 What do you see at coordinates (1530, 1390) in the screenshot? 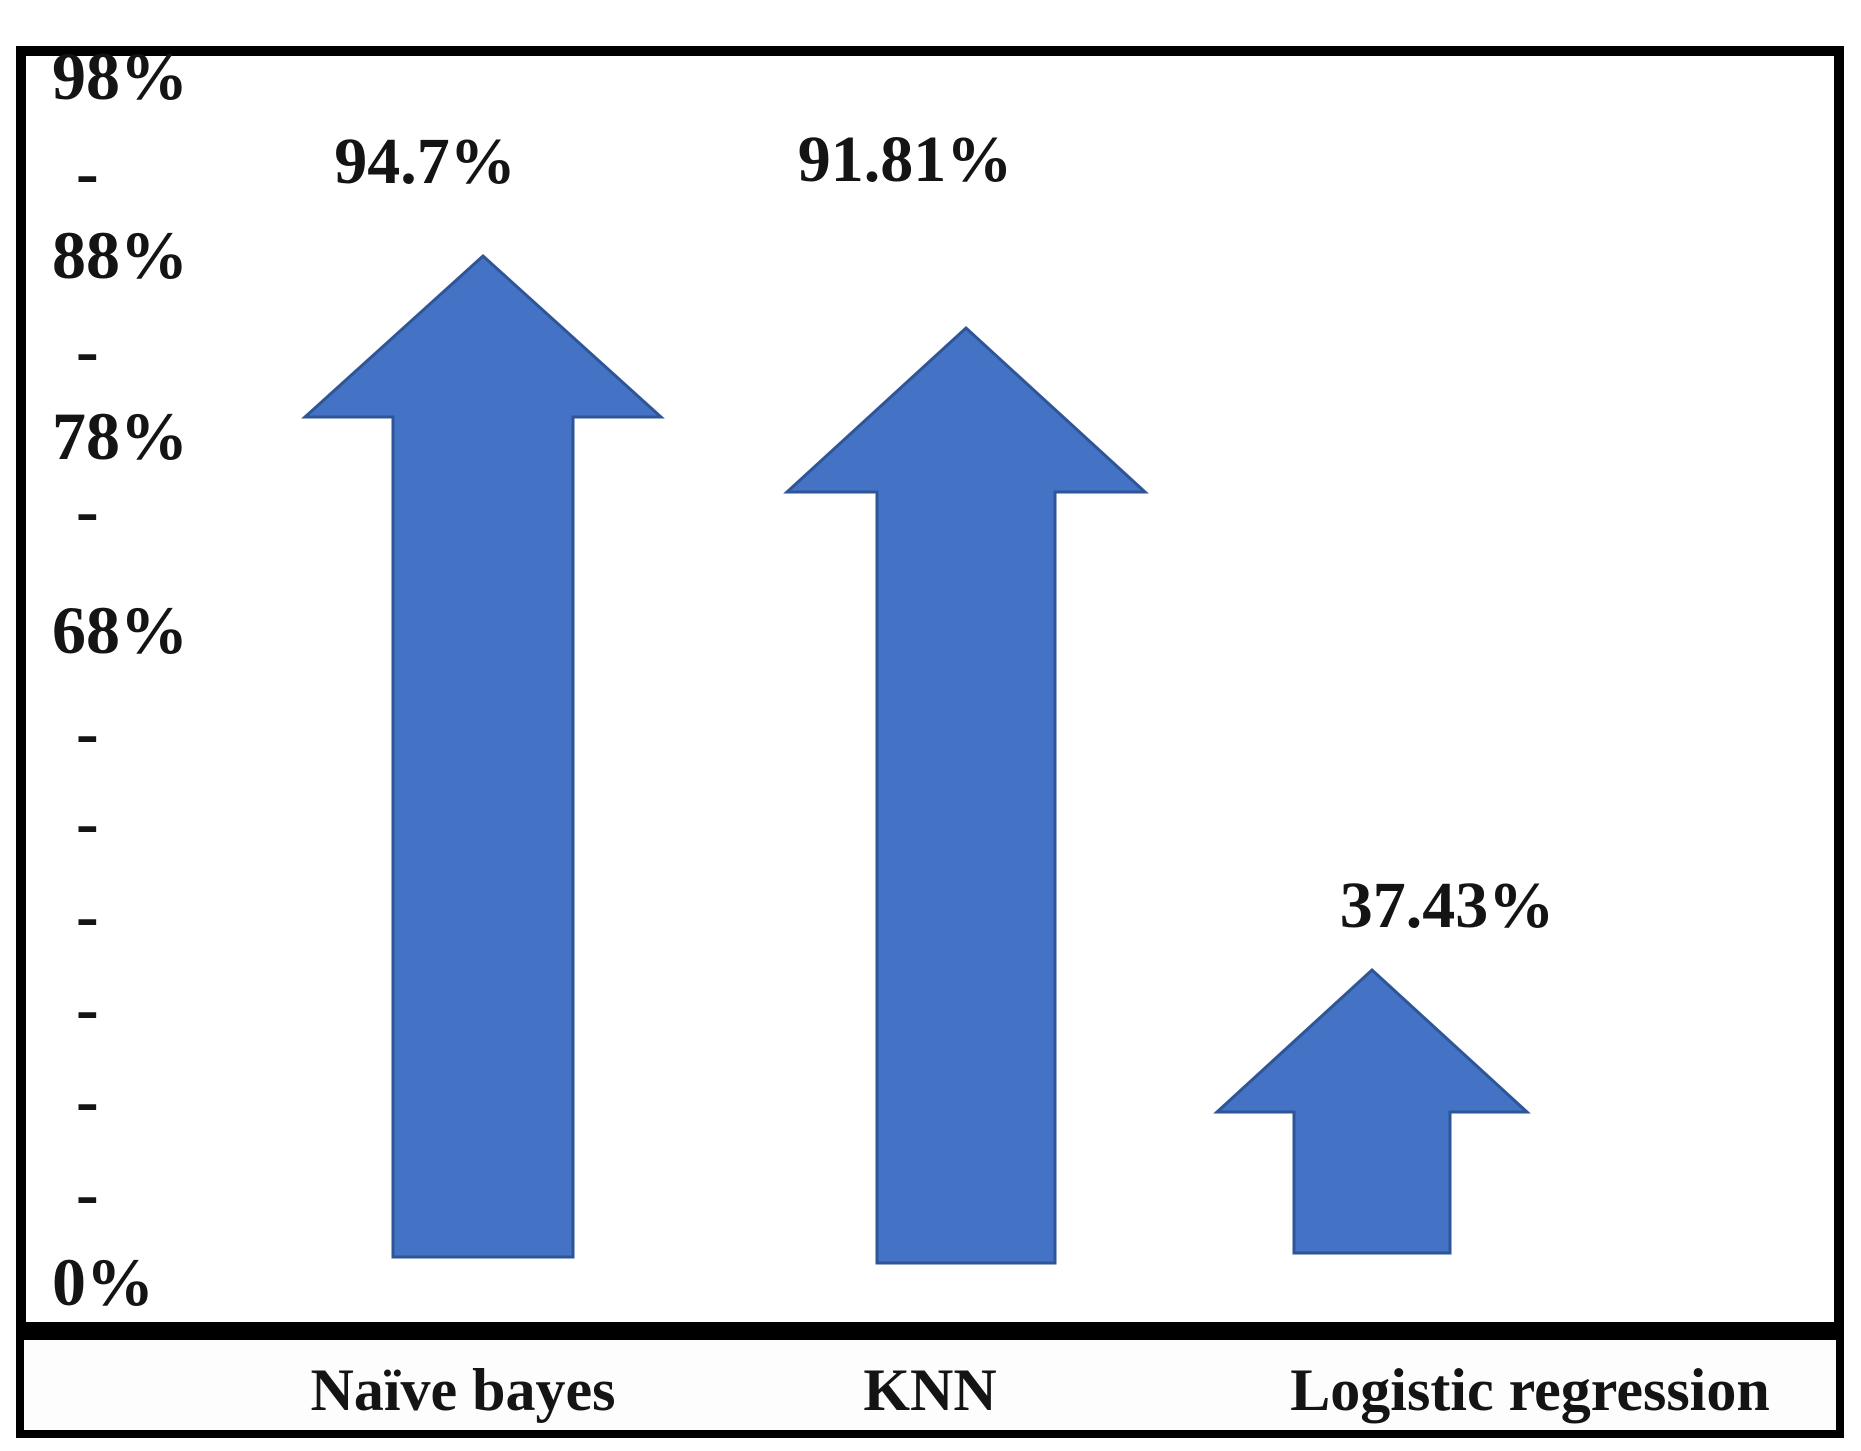
I see `category-label-logistic-regression: Logistic regression` at bounding box center [1530, 1390].